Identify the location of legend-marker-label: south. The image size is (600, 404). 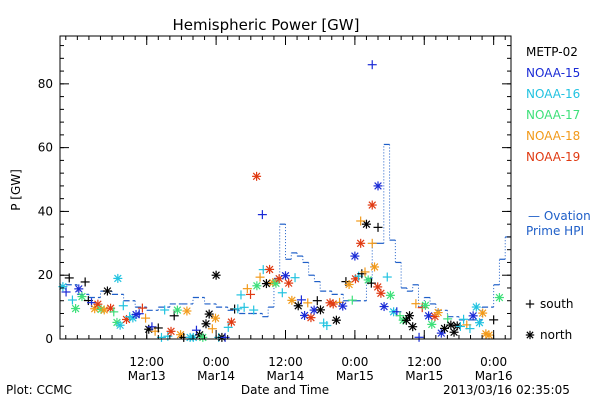
(557, 304).